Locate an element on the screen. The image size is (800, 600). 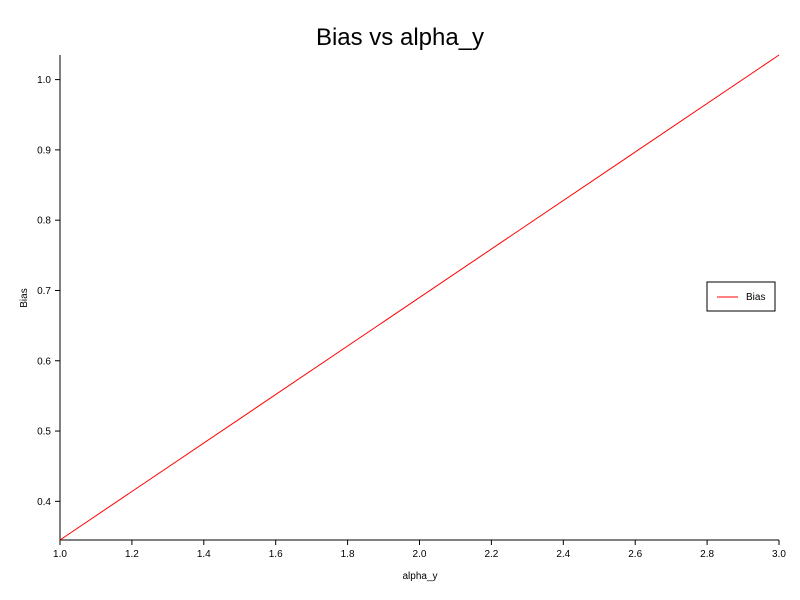
x-tick-label: 1.0 is located at coordinates (60, 554).